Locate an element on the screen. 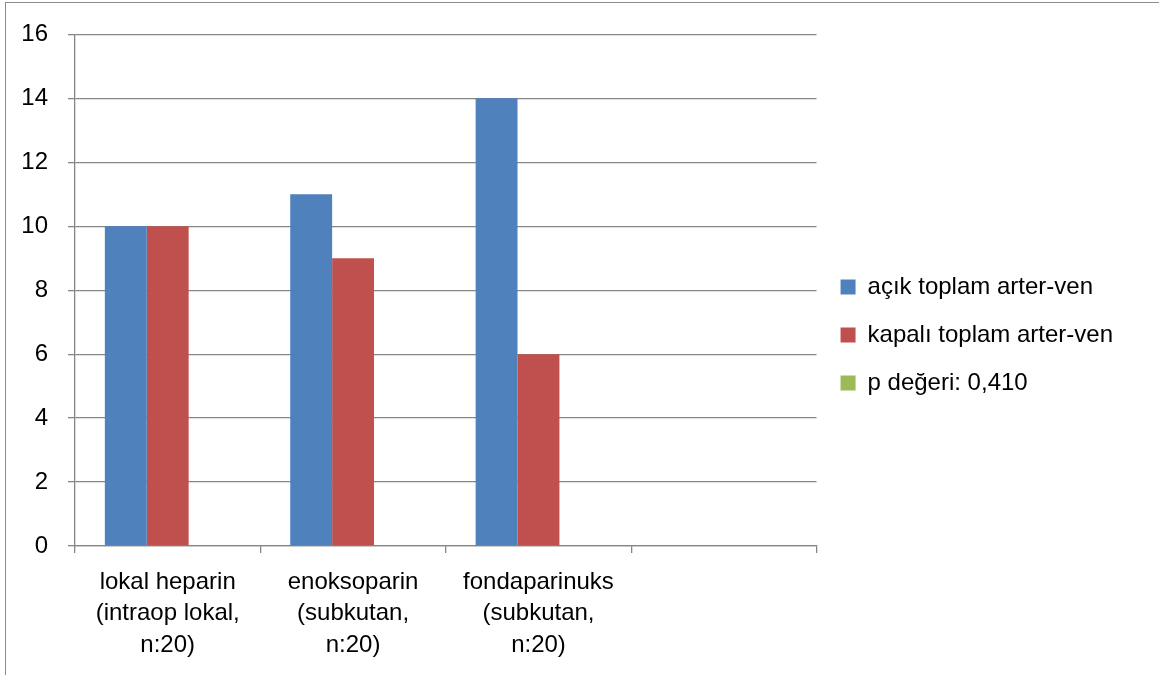 The width and height of the screenshot is (1159, 675). y-tick-label: 14 is located at coordinates (34, 96).